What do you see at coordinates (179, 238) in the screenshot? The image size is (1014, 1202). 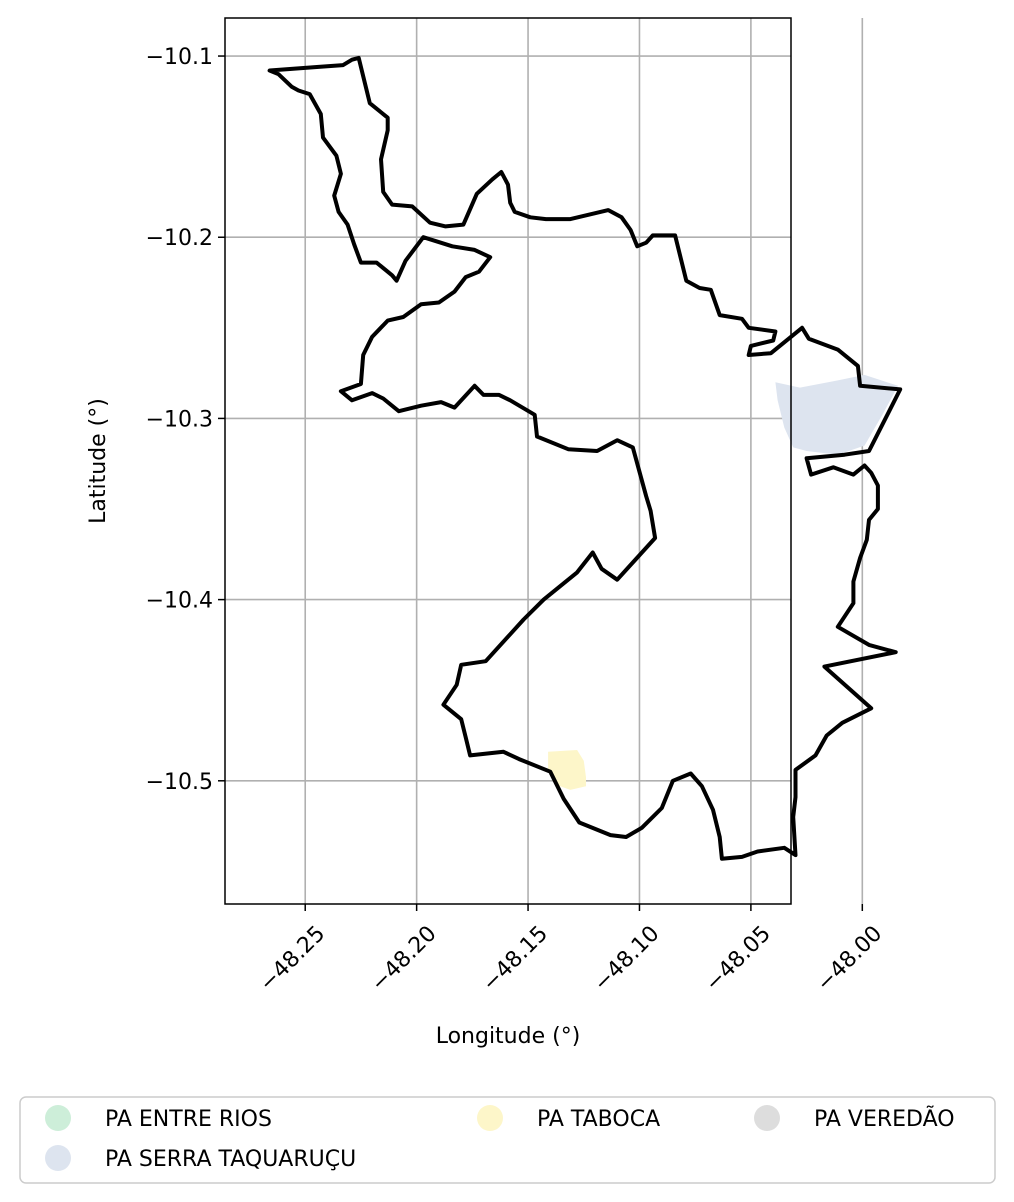 I see `y-tick-label: −10.2` at bounding box center [179, 238].